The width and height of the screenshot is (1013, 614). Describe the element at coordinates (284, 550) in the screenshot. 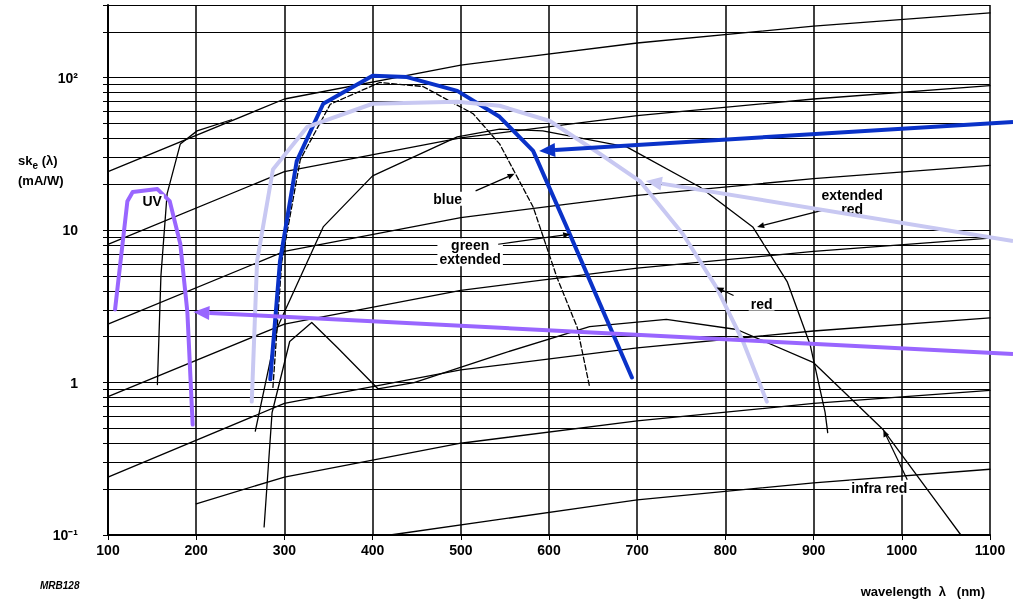

I see `x-tick-label: 300` at that location.